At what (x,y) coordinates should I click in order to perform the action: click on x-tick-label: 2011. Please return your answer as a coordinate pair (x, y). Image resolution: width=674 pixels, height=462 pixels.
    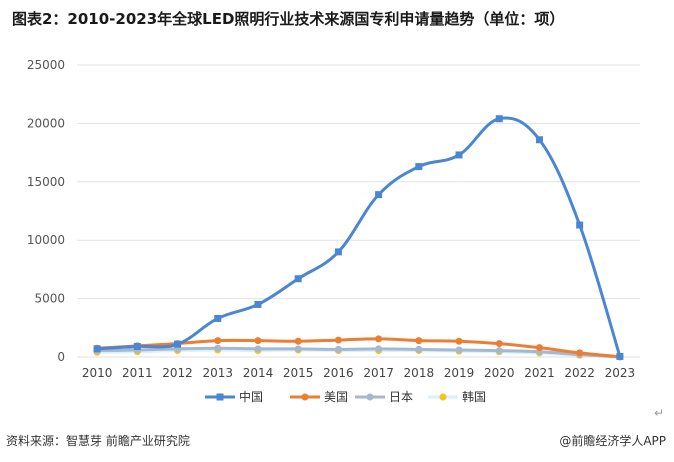
    Looking at the image, I should click on (137, 373).